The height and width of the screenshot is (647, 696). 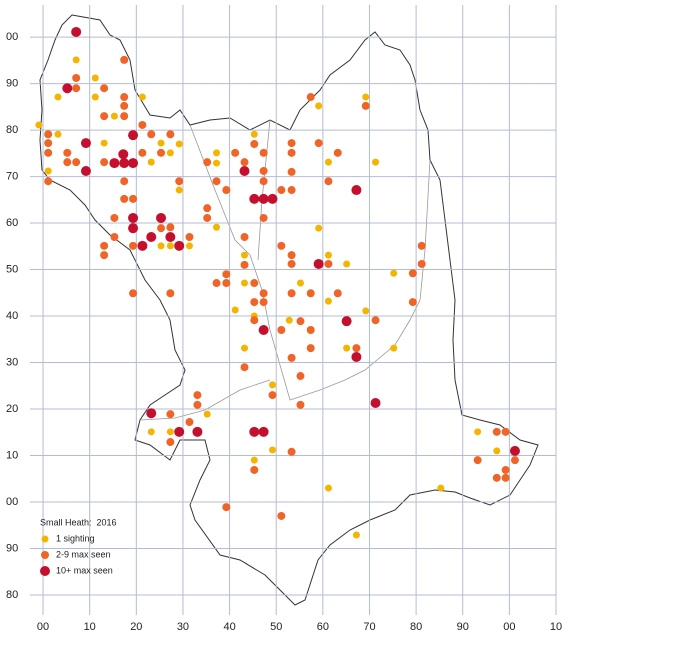 What do you see at coordinates (12, 176) in the screenshot?
I see `y-tick-label: 70` at bounding box center [12, 176].